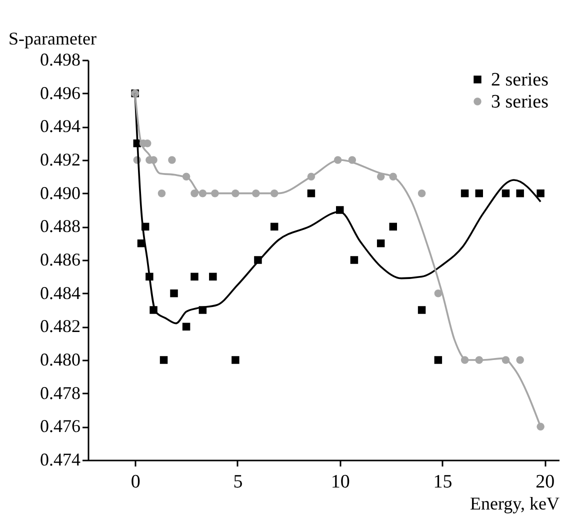 This screenshot has width=569, height=529. Describe the element at coordinates (60, 326) in the screenshot. I see `y-tick-label: 0.482` at that location.